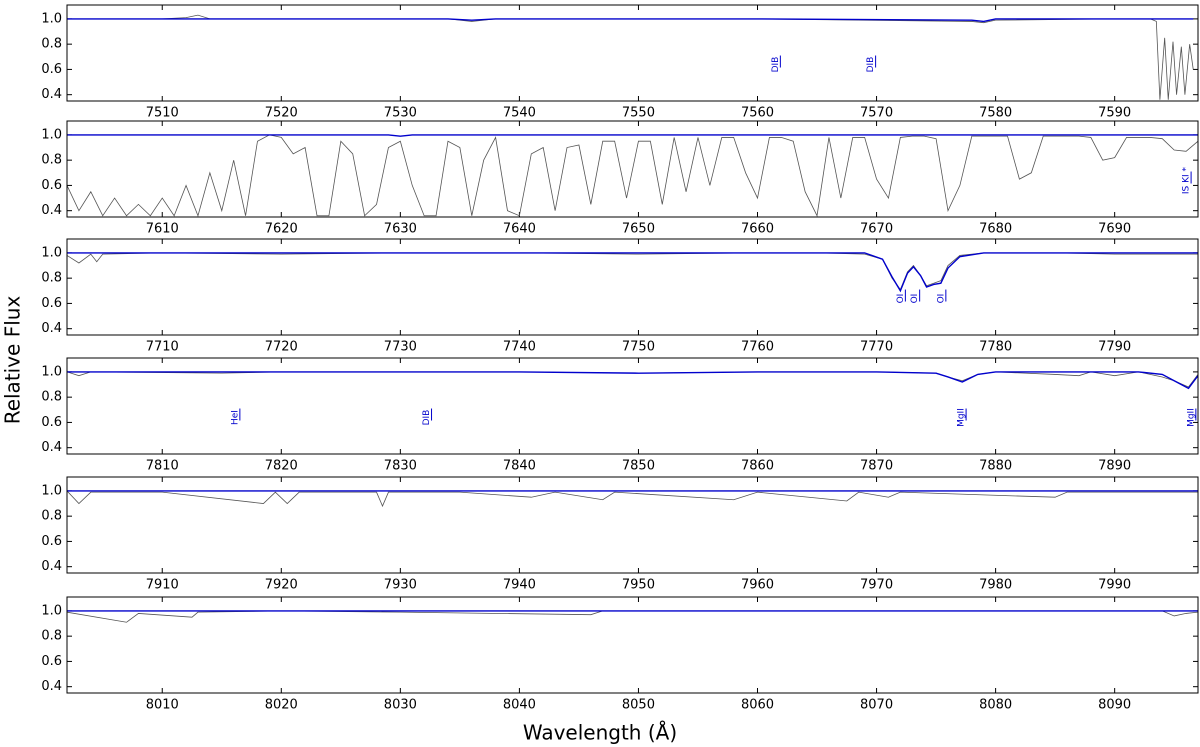  Describe the element at coordinates (995, 113) in the screenshot. I see `x-tick-label: 7580` at that location.